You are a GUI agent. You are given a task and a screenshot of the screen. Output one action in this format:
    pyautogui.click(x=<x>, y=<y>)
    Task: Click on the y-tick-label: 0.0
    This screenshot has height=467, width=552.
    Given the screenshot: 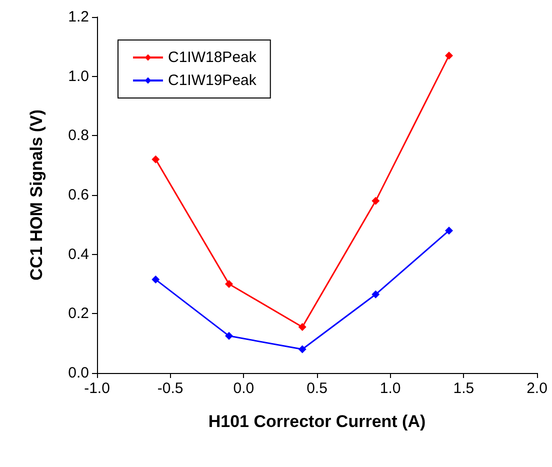 What is the action you would take?
    pyautogui.click(x=78, y=373)
    